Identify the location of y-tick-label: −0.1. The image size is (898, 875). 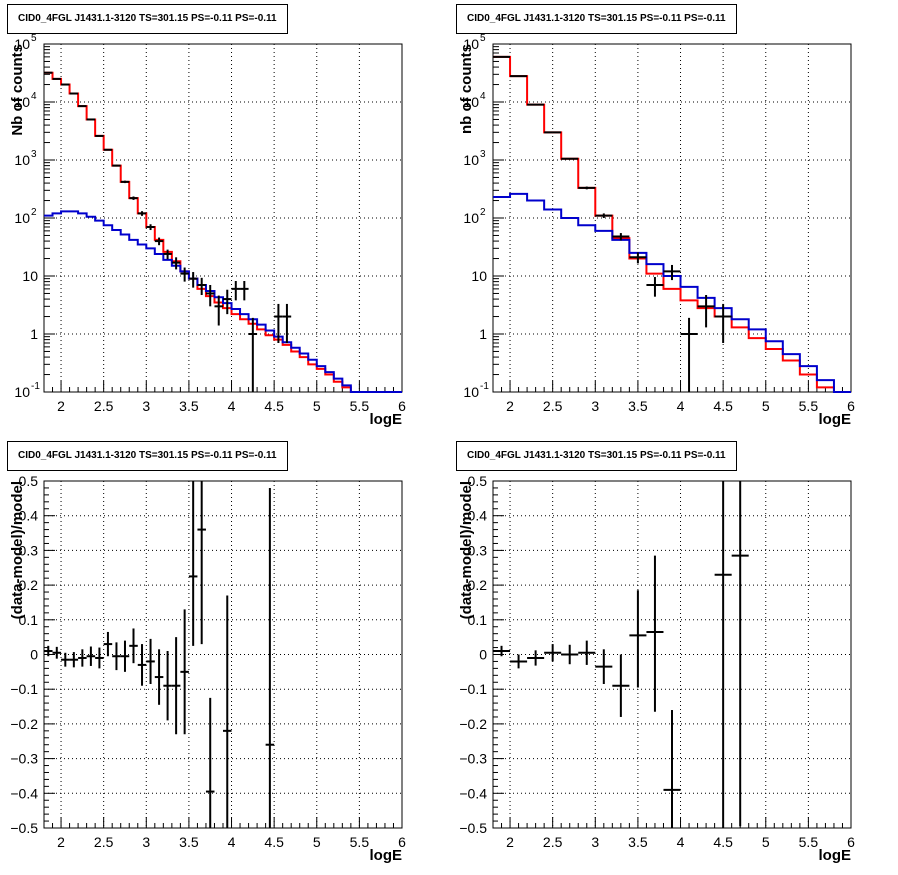
(24, 689).